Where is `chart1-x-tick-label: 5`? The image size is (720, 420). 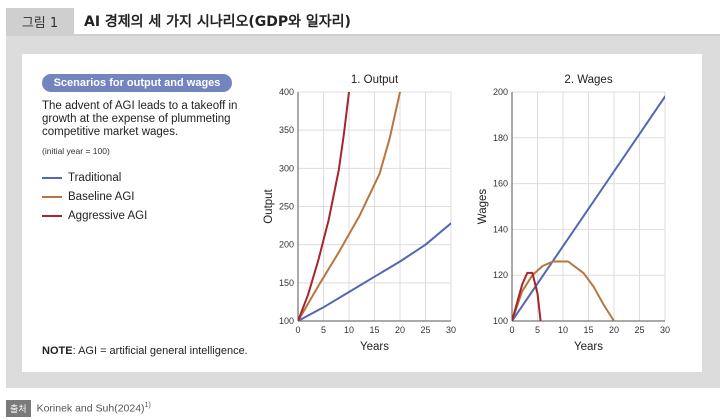 chart1-x-tick-label: 5 is located at coordinates (323, 330).